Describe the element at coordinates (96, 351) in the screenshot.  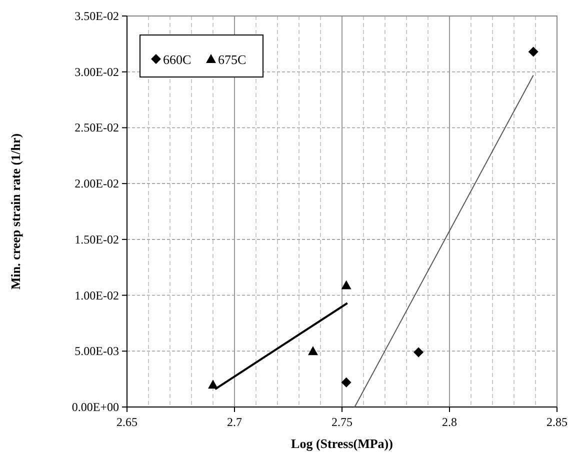
I see `y-tick-label: 5.00E-03` at that location.